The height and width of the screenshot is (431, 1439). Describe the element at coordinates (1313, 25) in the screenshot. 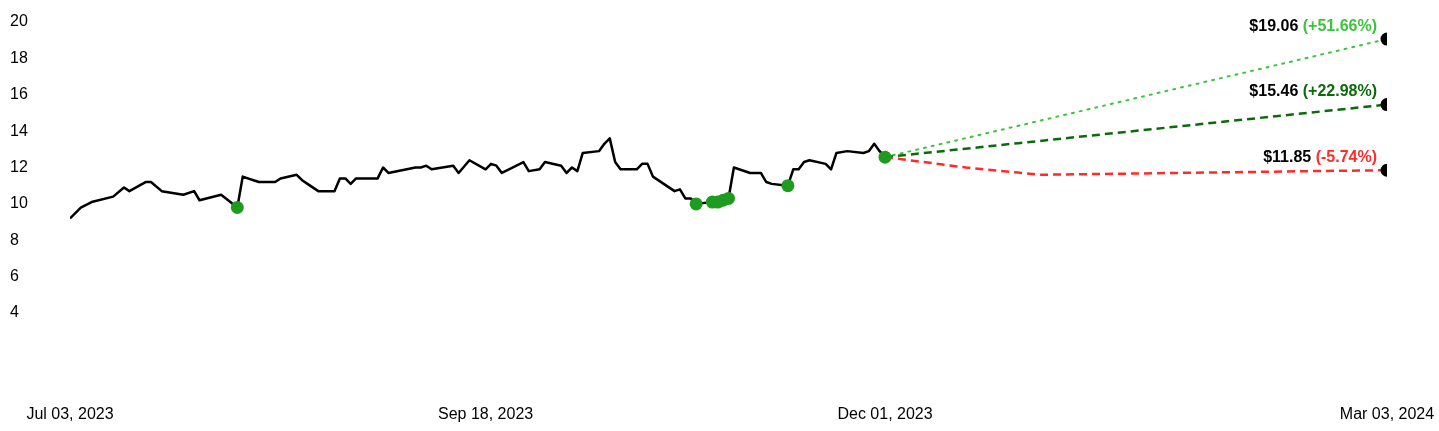

I see `data-label: $19.06 (+51.66%)` at that location.